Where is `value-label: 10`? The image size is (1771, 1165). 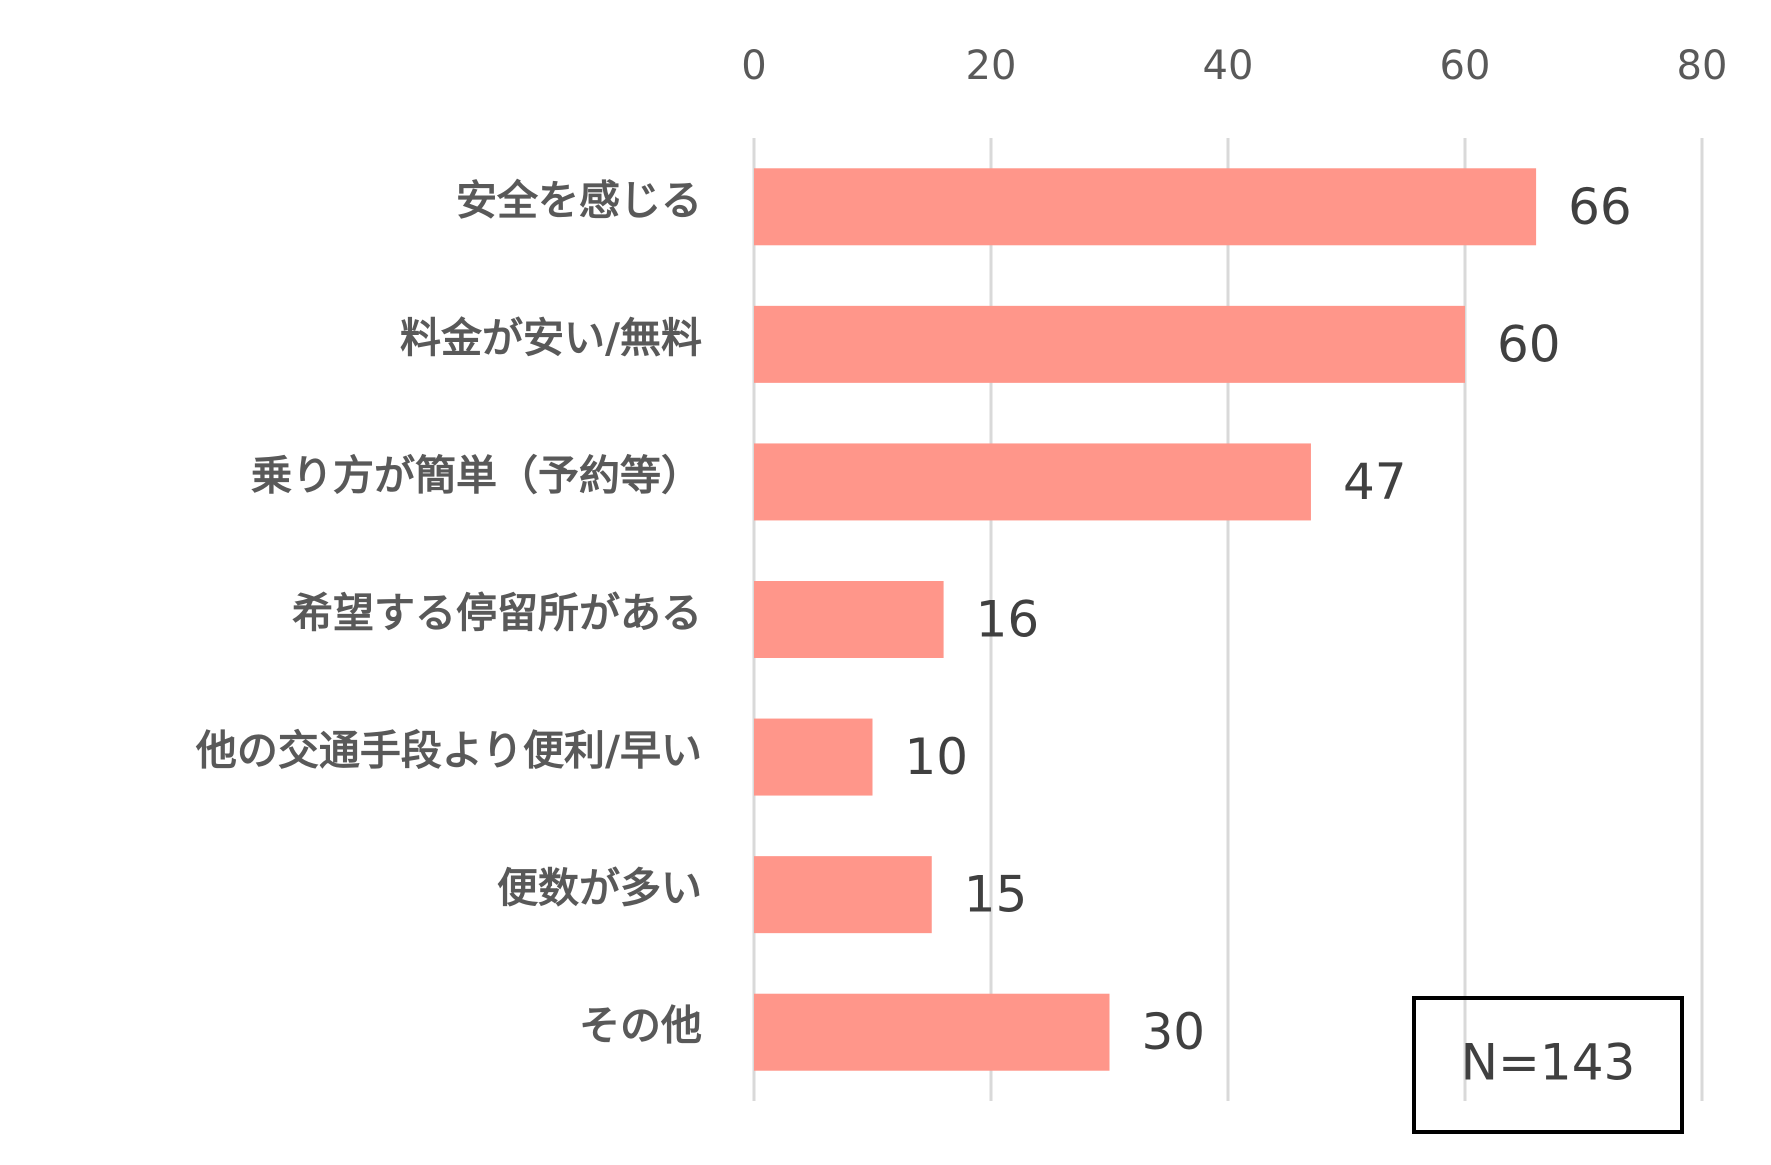
value-label: 10 is located at coordinates (937, 757).